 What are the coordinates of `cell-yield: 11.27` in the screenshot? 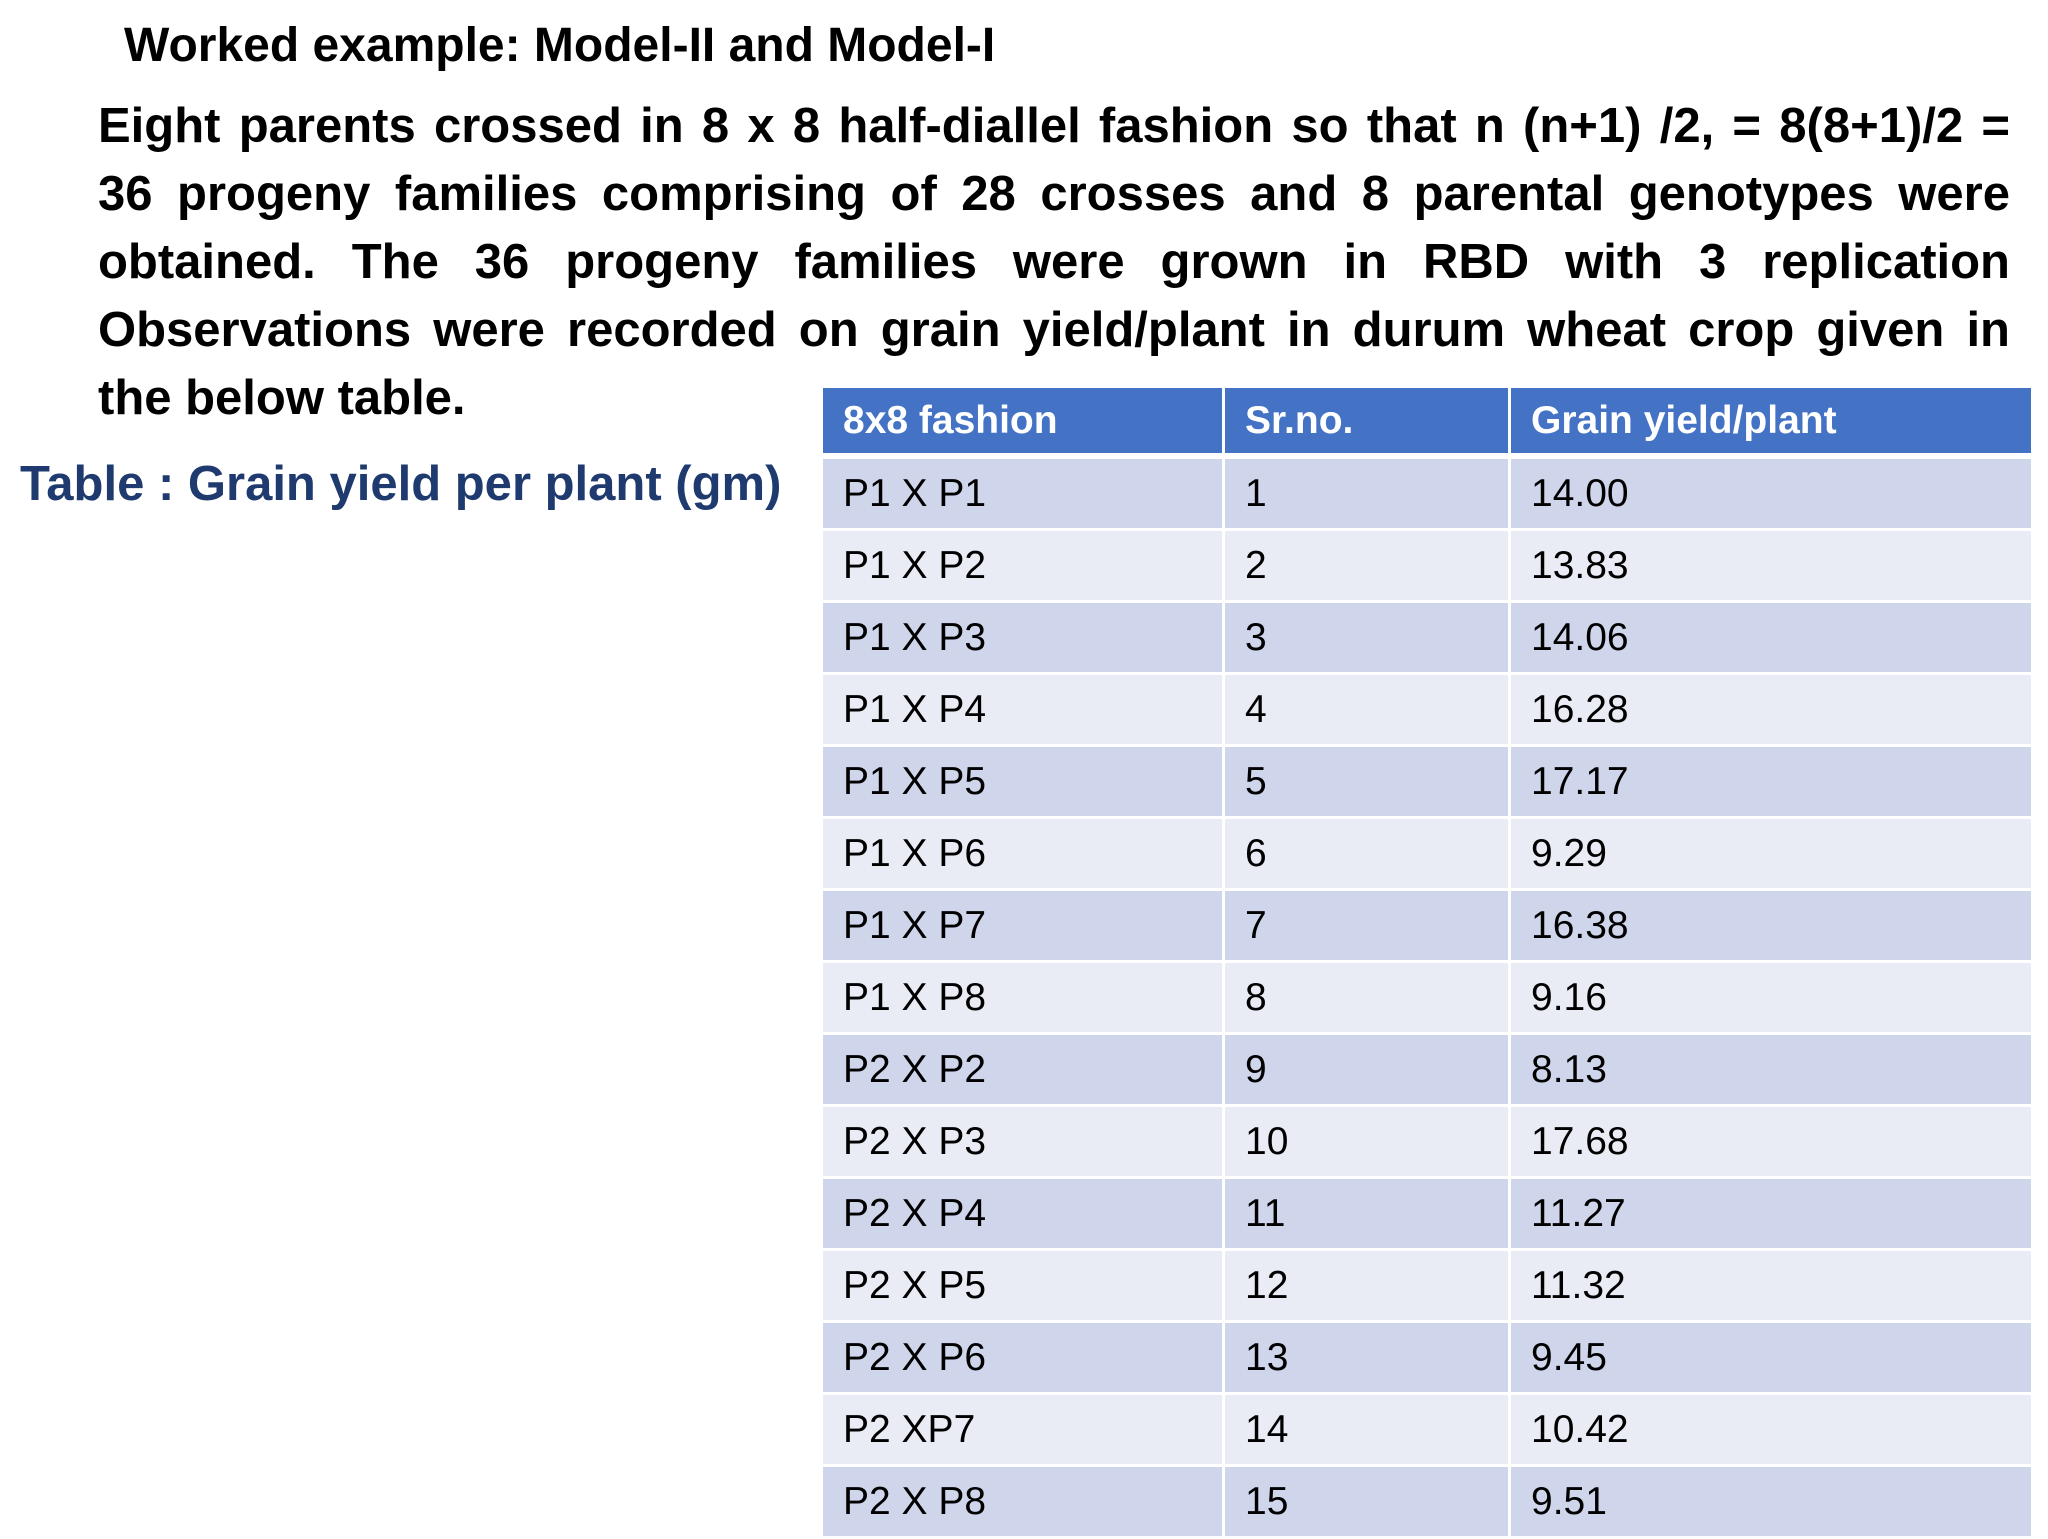 It's located at (1771, 1215).